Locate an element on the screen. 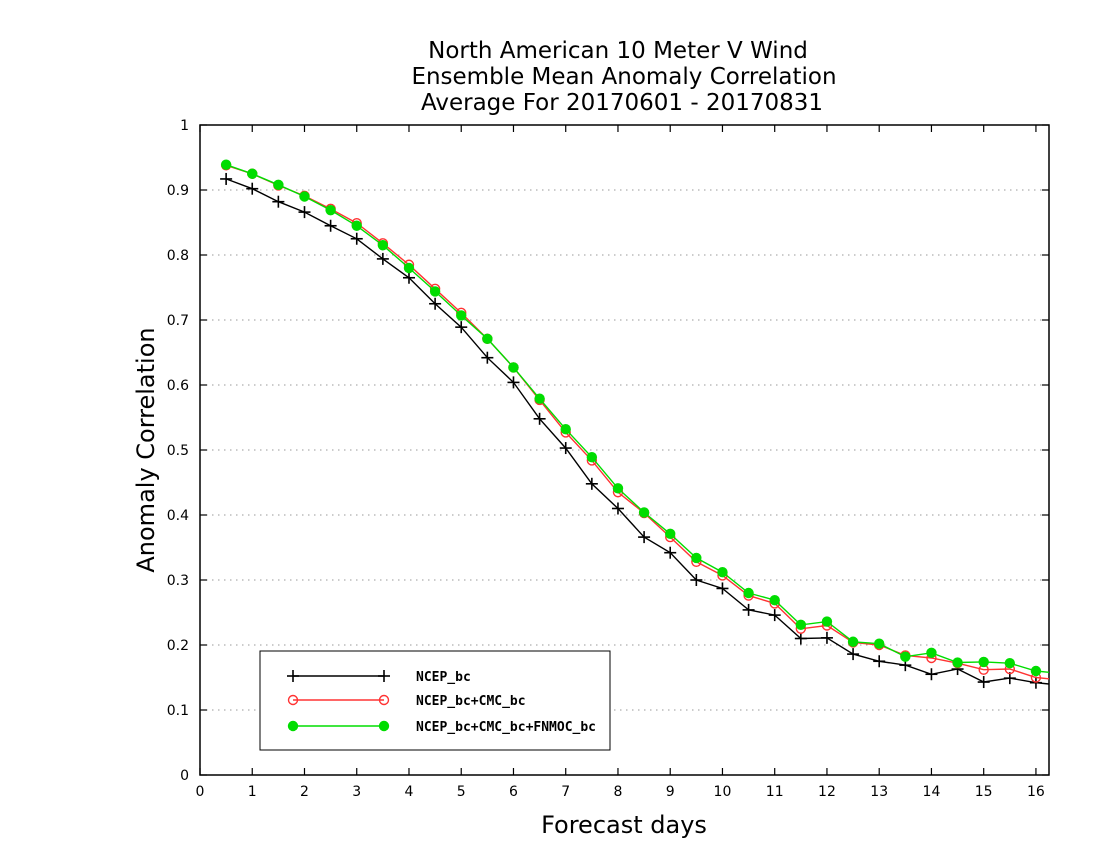  x-tick-label: 13 is located at coordinates (879, 792).